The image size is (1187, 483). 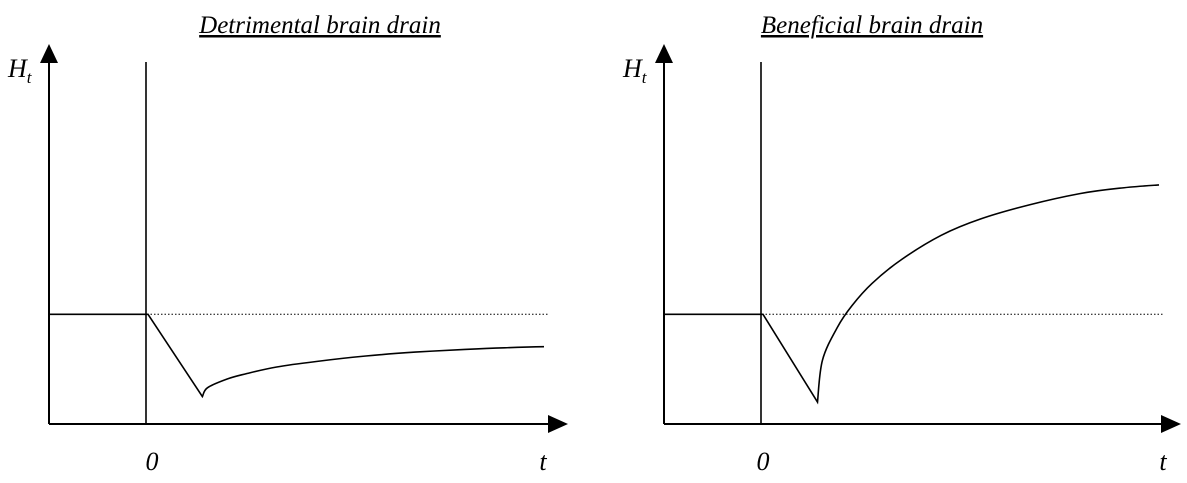 What do you see at coordinates (297, 356) in the screenshot?
I see `series-curve` at bounding box center [297, 356].